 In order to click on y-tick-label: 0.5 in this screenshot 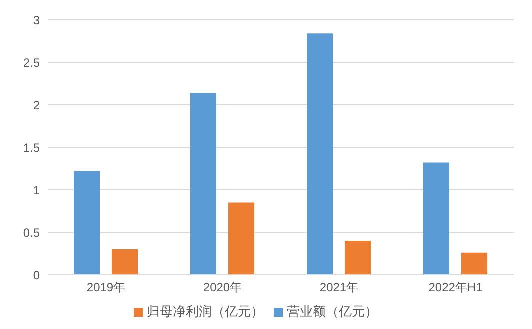, I will do `click(31, 233)`.